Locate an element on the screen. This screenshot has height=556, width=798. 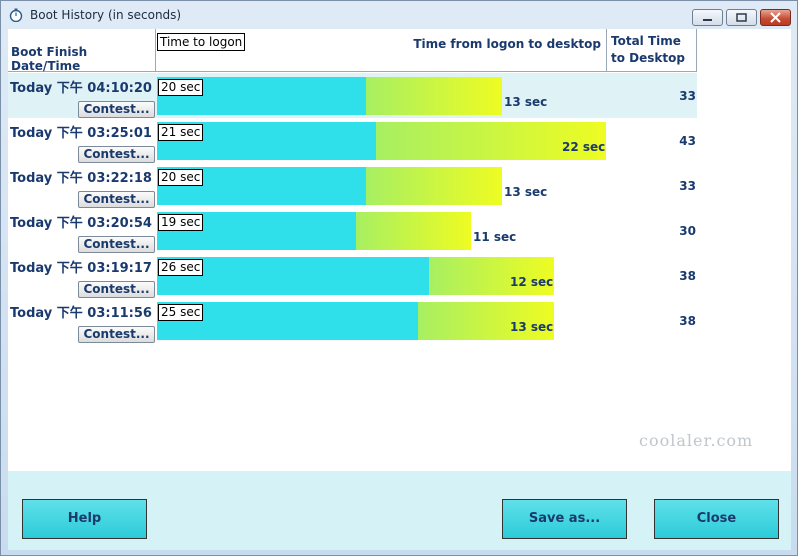
column-header-date-label: Boot Finish Date/Time is located at coordinates (49, 59).